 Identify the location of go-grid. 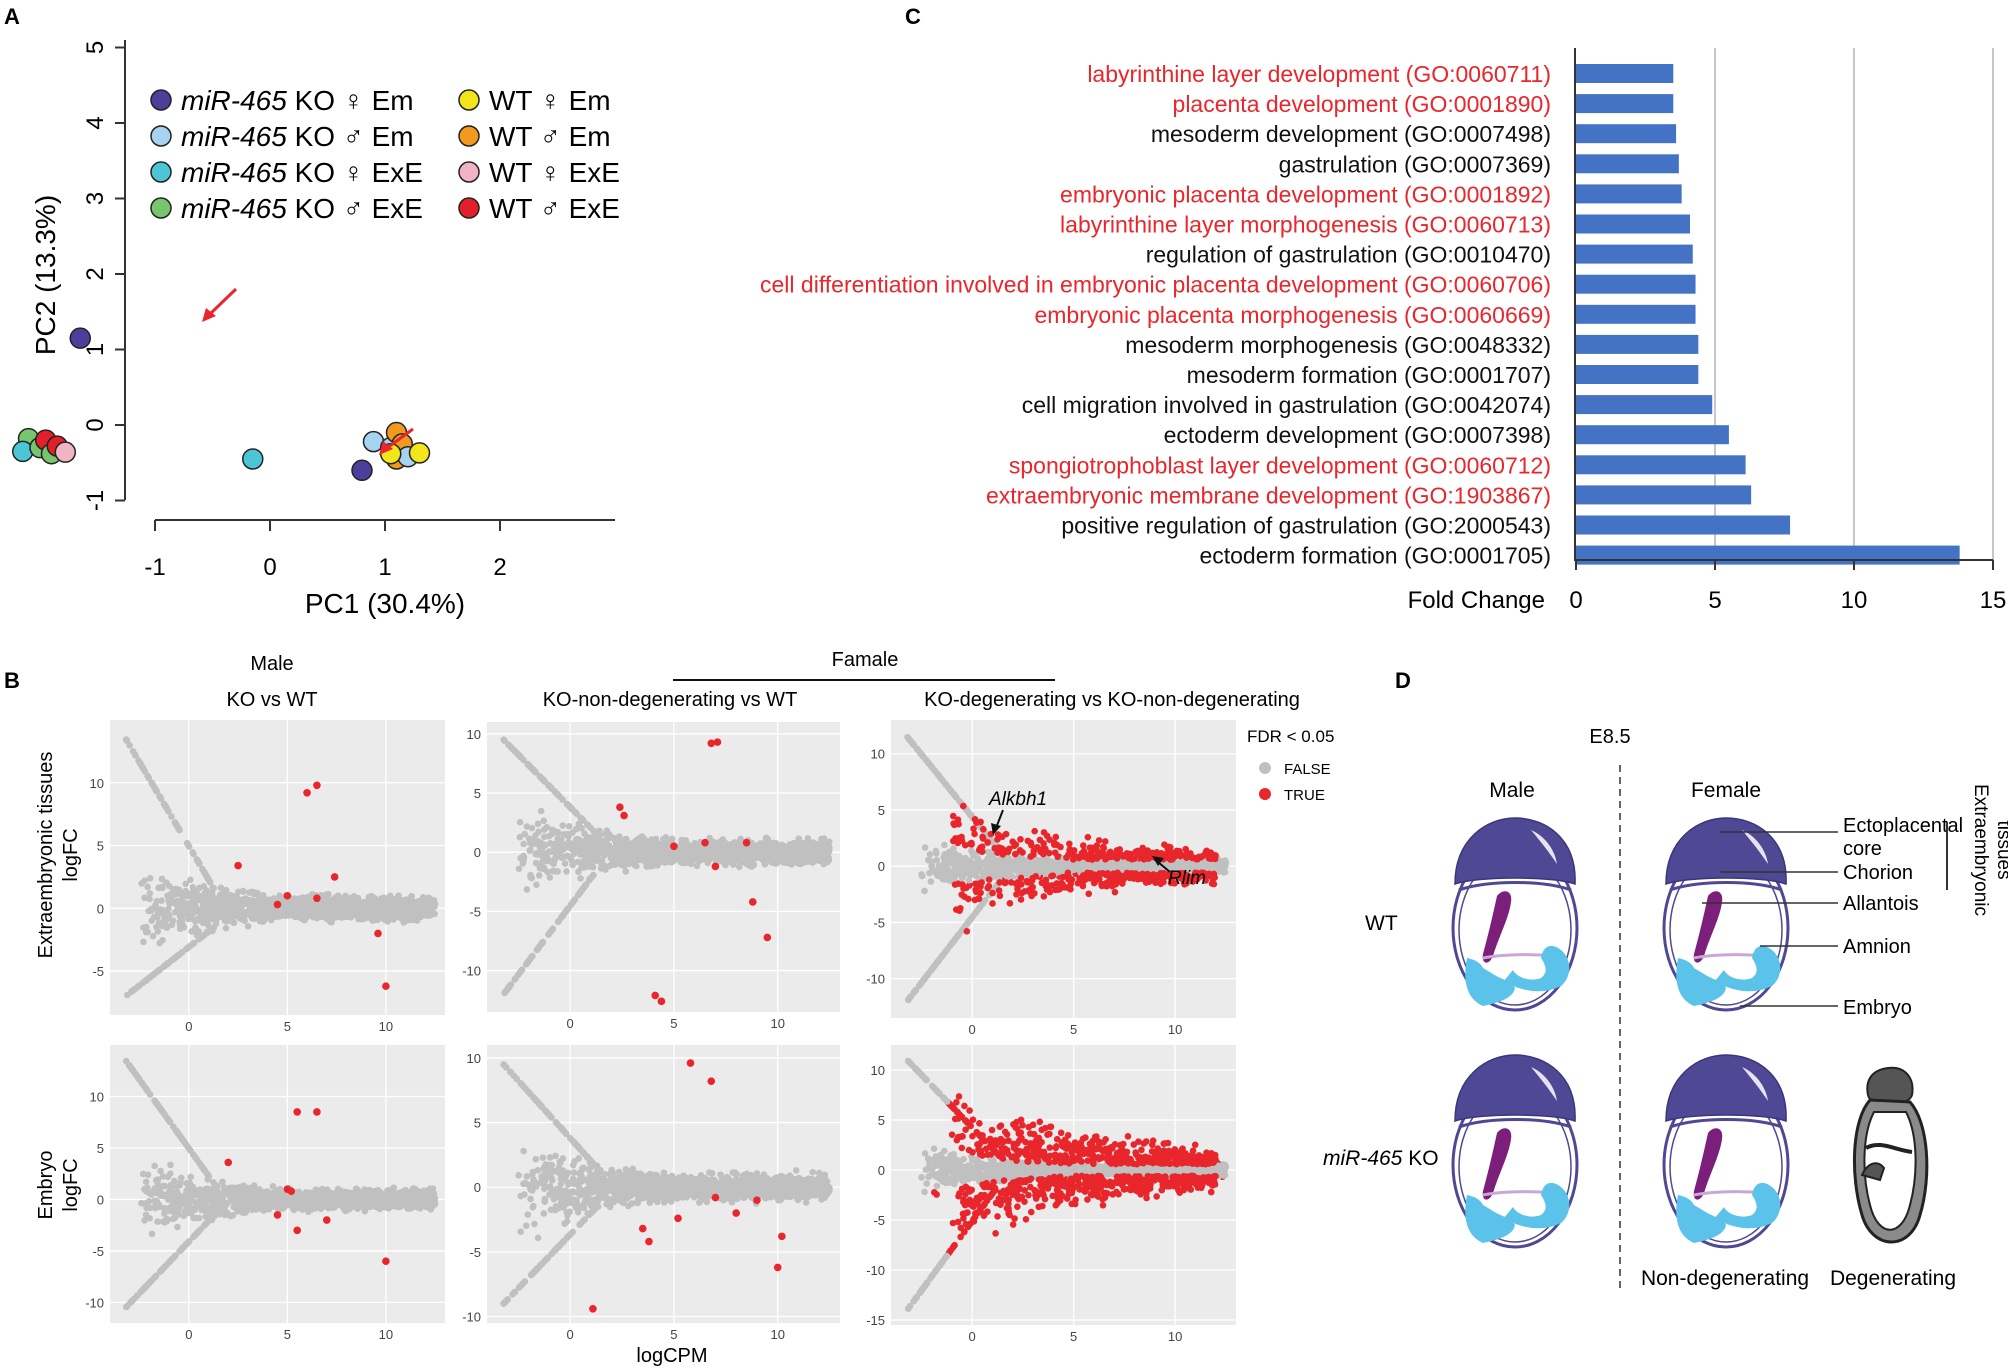
(1854, 304).